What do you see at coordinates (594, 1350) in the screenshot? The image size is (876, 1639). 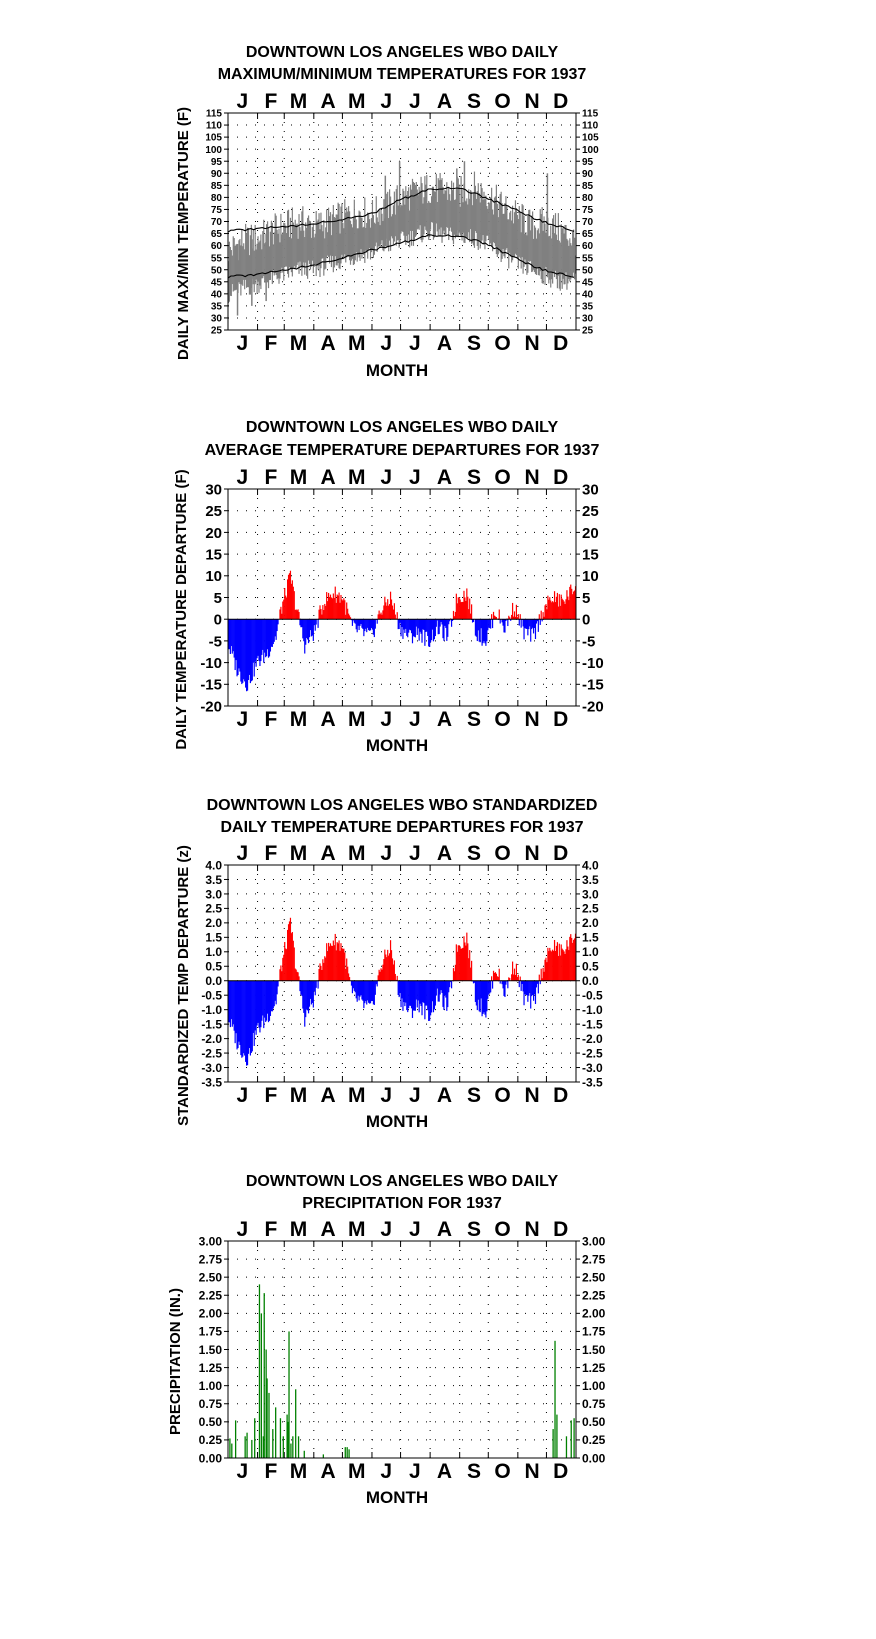 I see `y-tick-label-right: 1.50` at bounding box center [594, 1350].